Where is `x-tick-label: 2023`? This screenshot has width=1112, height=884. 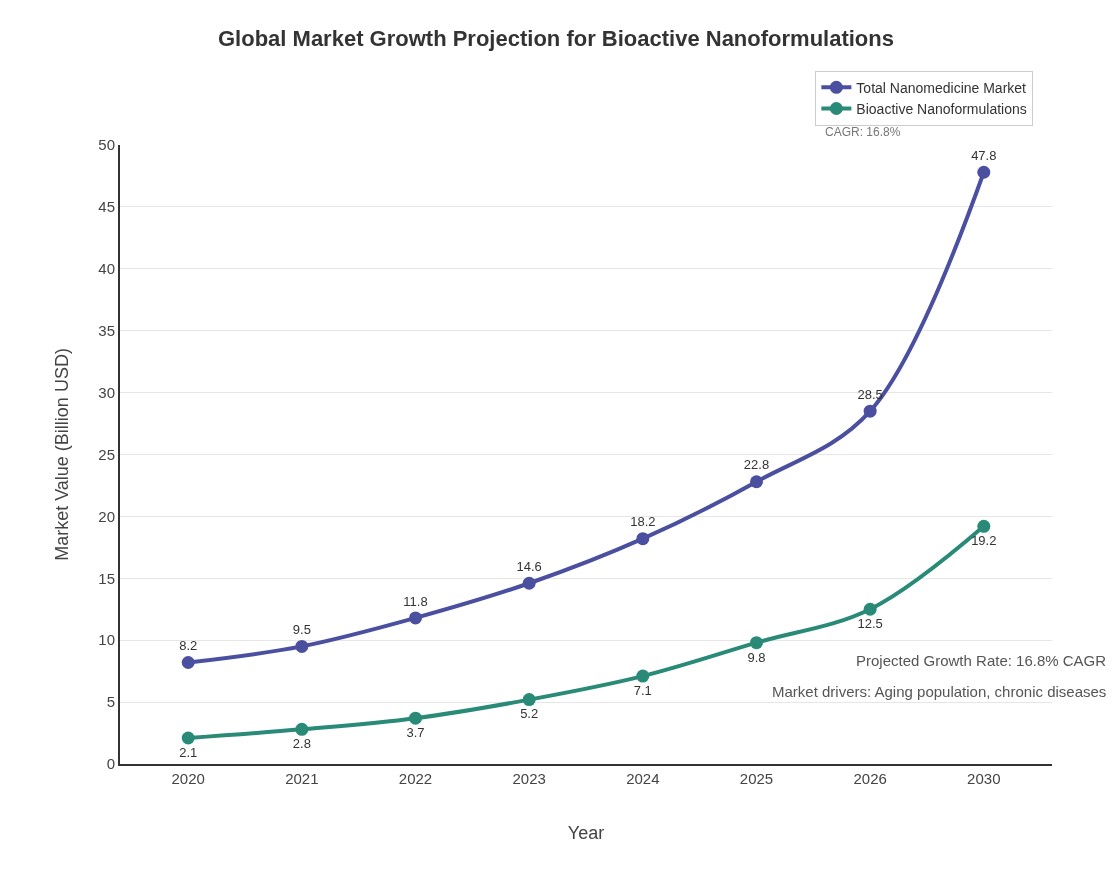
x-tick-label: 2023 is located at coordinates (529, 778).